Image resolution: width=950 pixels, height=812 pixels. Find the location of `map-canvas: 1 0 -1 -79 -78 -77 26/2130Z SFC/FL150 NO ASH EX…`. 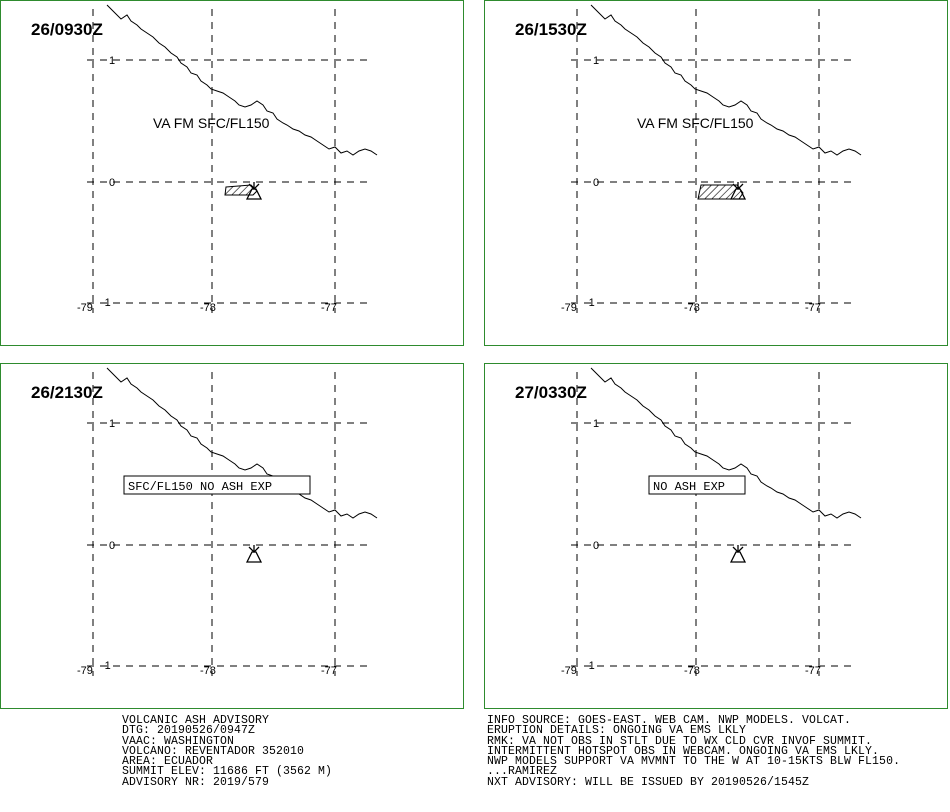

map-canvas: 1 0 -1 -79 -78 -77 26/2130Z SFC/FL150 NO ASH EX… is located at coordinates (204, 522).